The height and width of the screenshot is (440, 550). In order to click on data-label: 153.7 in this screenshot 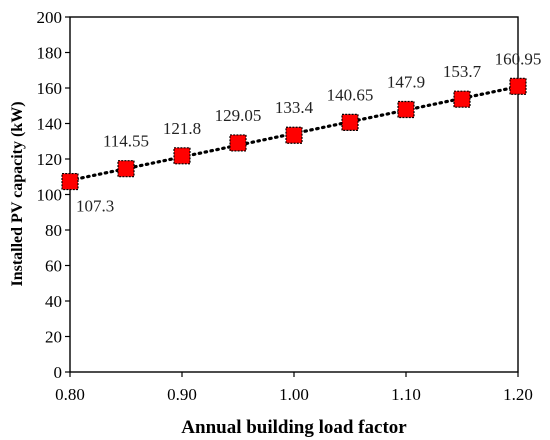, I will do `click(462, 71)`.